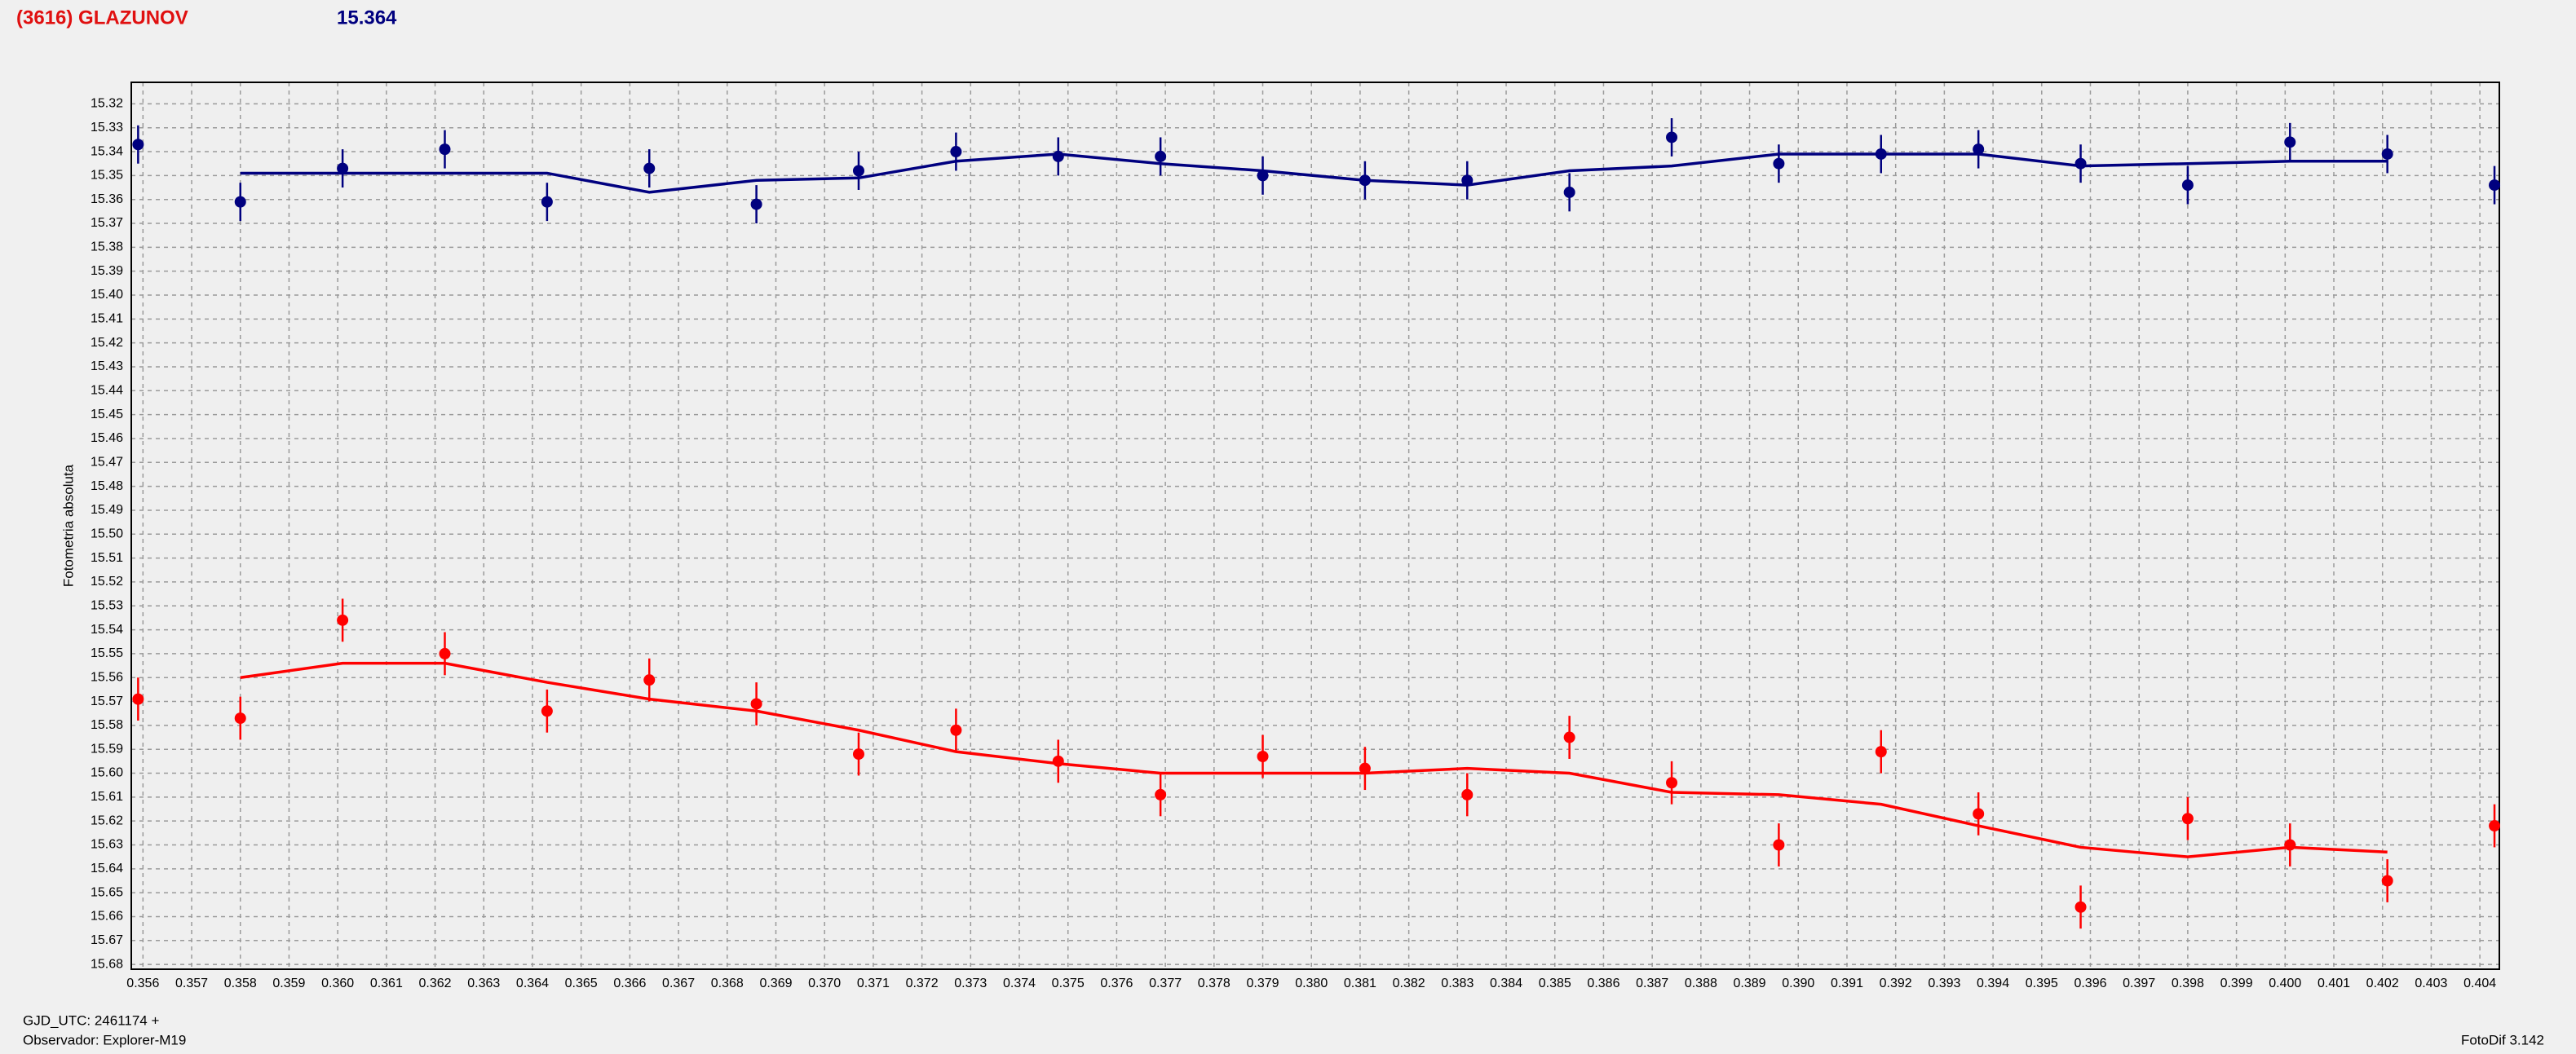 The height and width of the screenshot is (1054, 2576). Describe the element at coordinates (435, 983) in the screenshot. I see `x-tick-label: 0.362` at that location.